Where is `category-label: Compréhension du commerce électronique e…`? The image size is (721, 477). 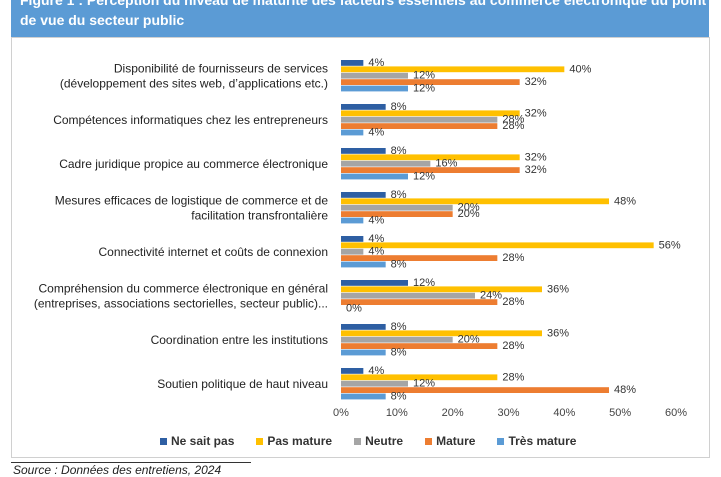
category-label: Compréhension du commerce électronique e… is located at coordinates (184, 289).